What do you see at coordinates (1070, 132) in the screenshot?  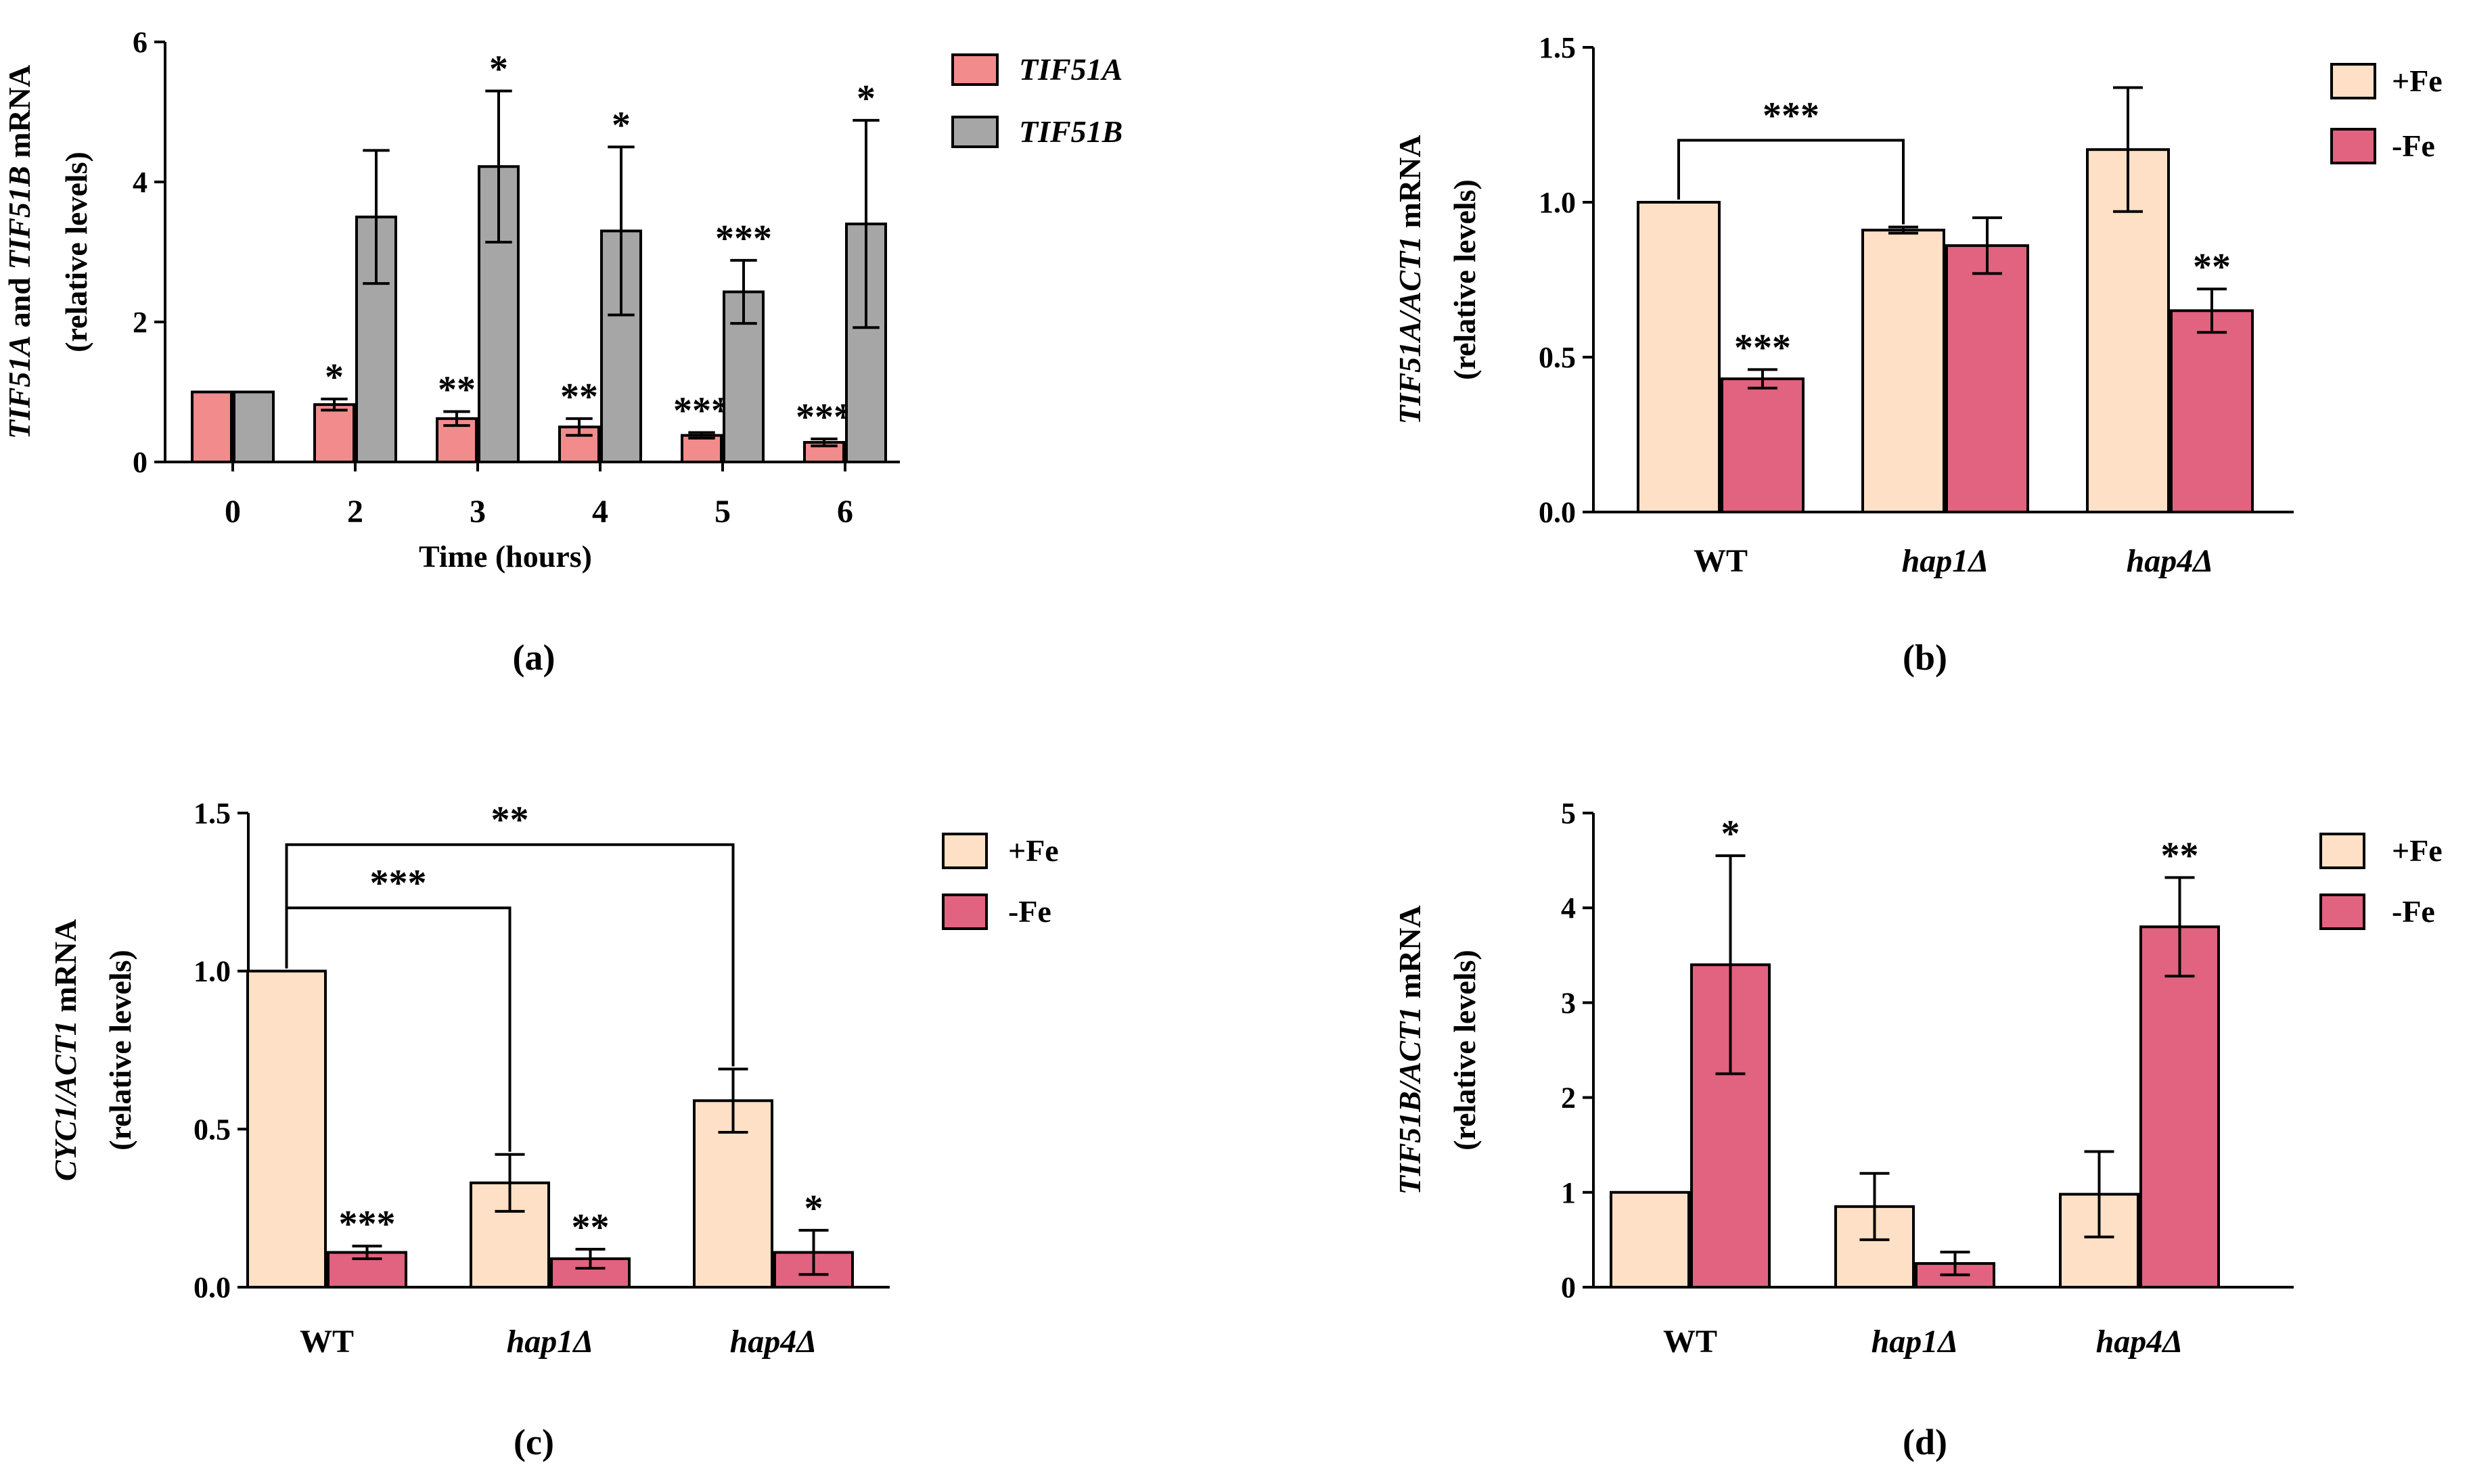 I see `legend-label: TIF51B` at bounding box center [1070, 132].